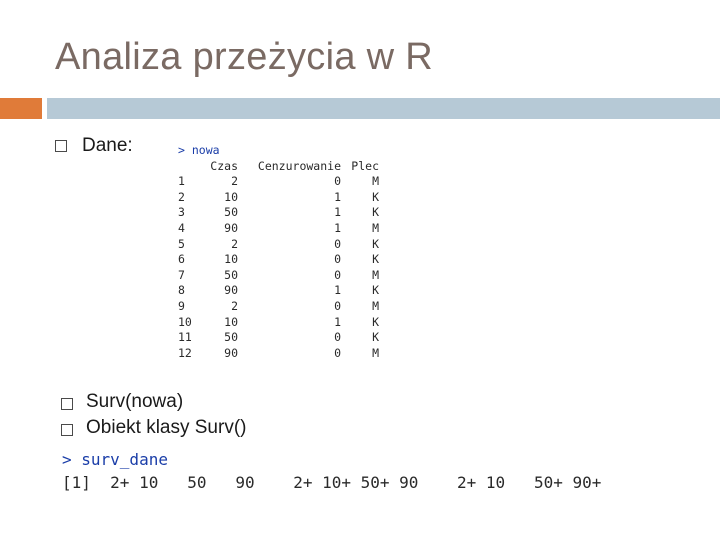 The width and height of the screenshot is (720, 540). I want to click on table-cell-index: 7, so click(181, 274).